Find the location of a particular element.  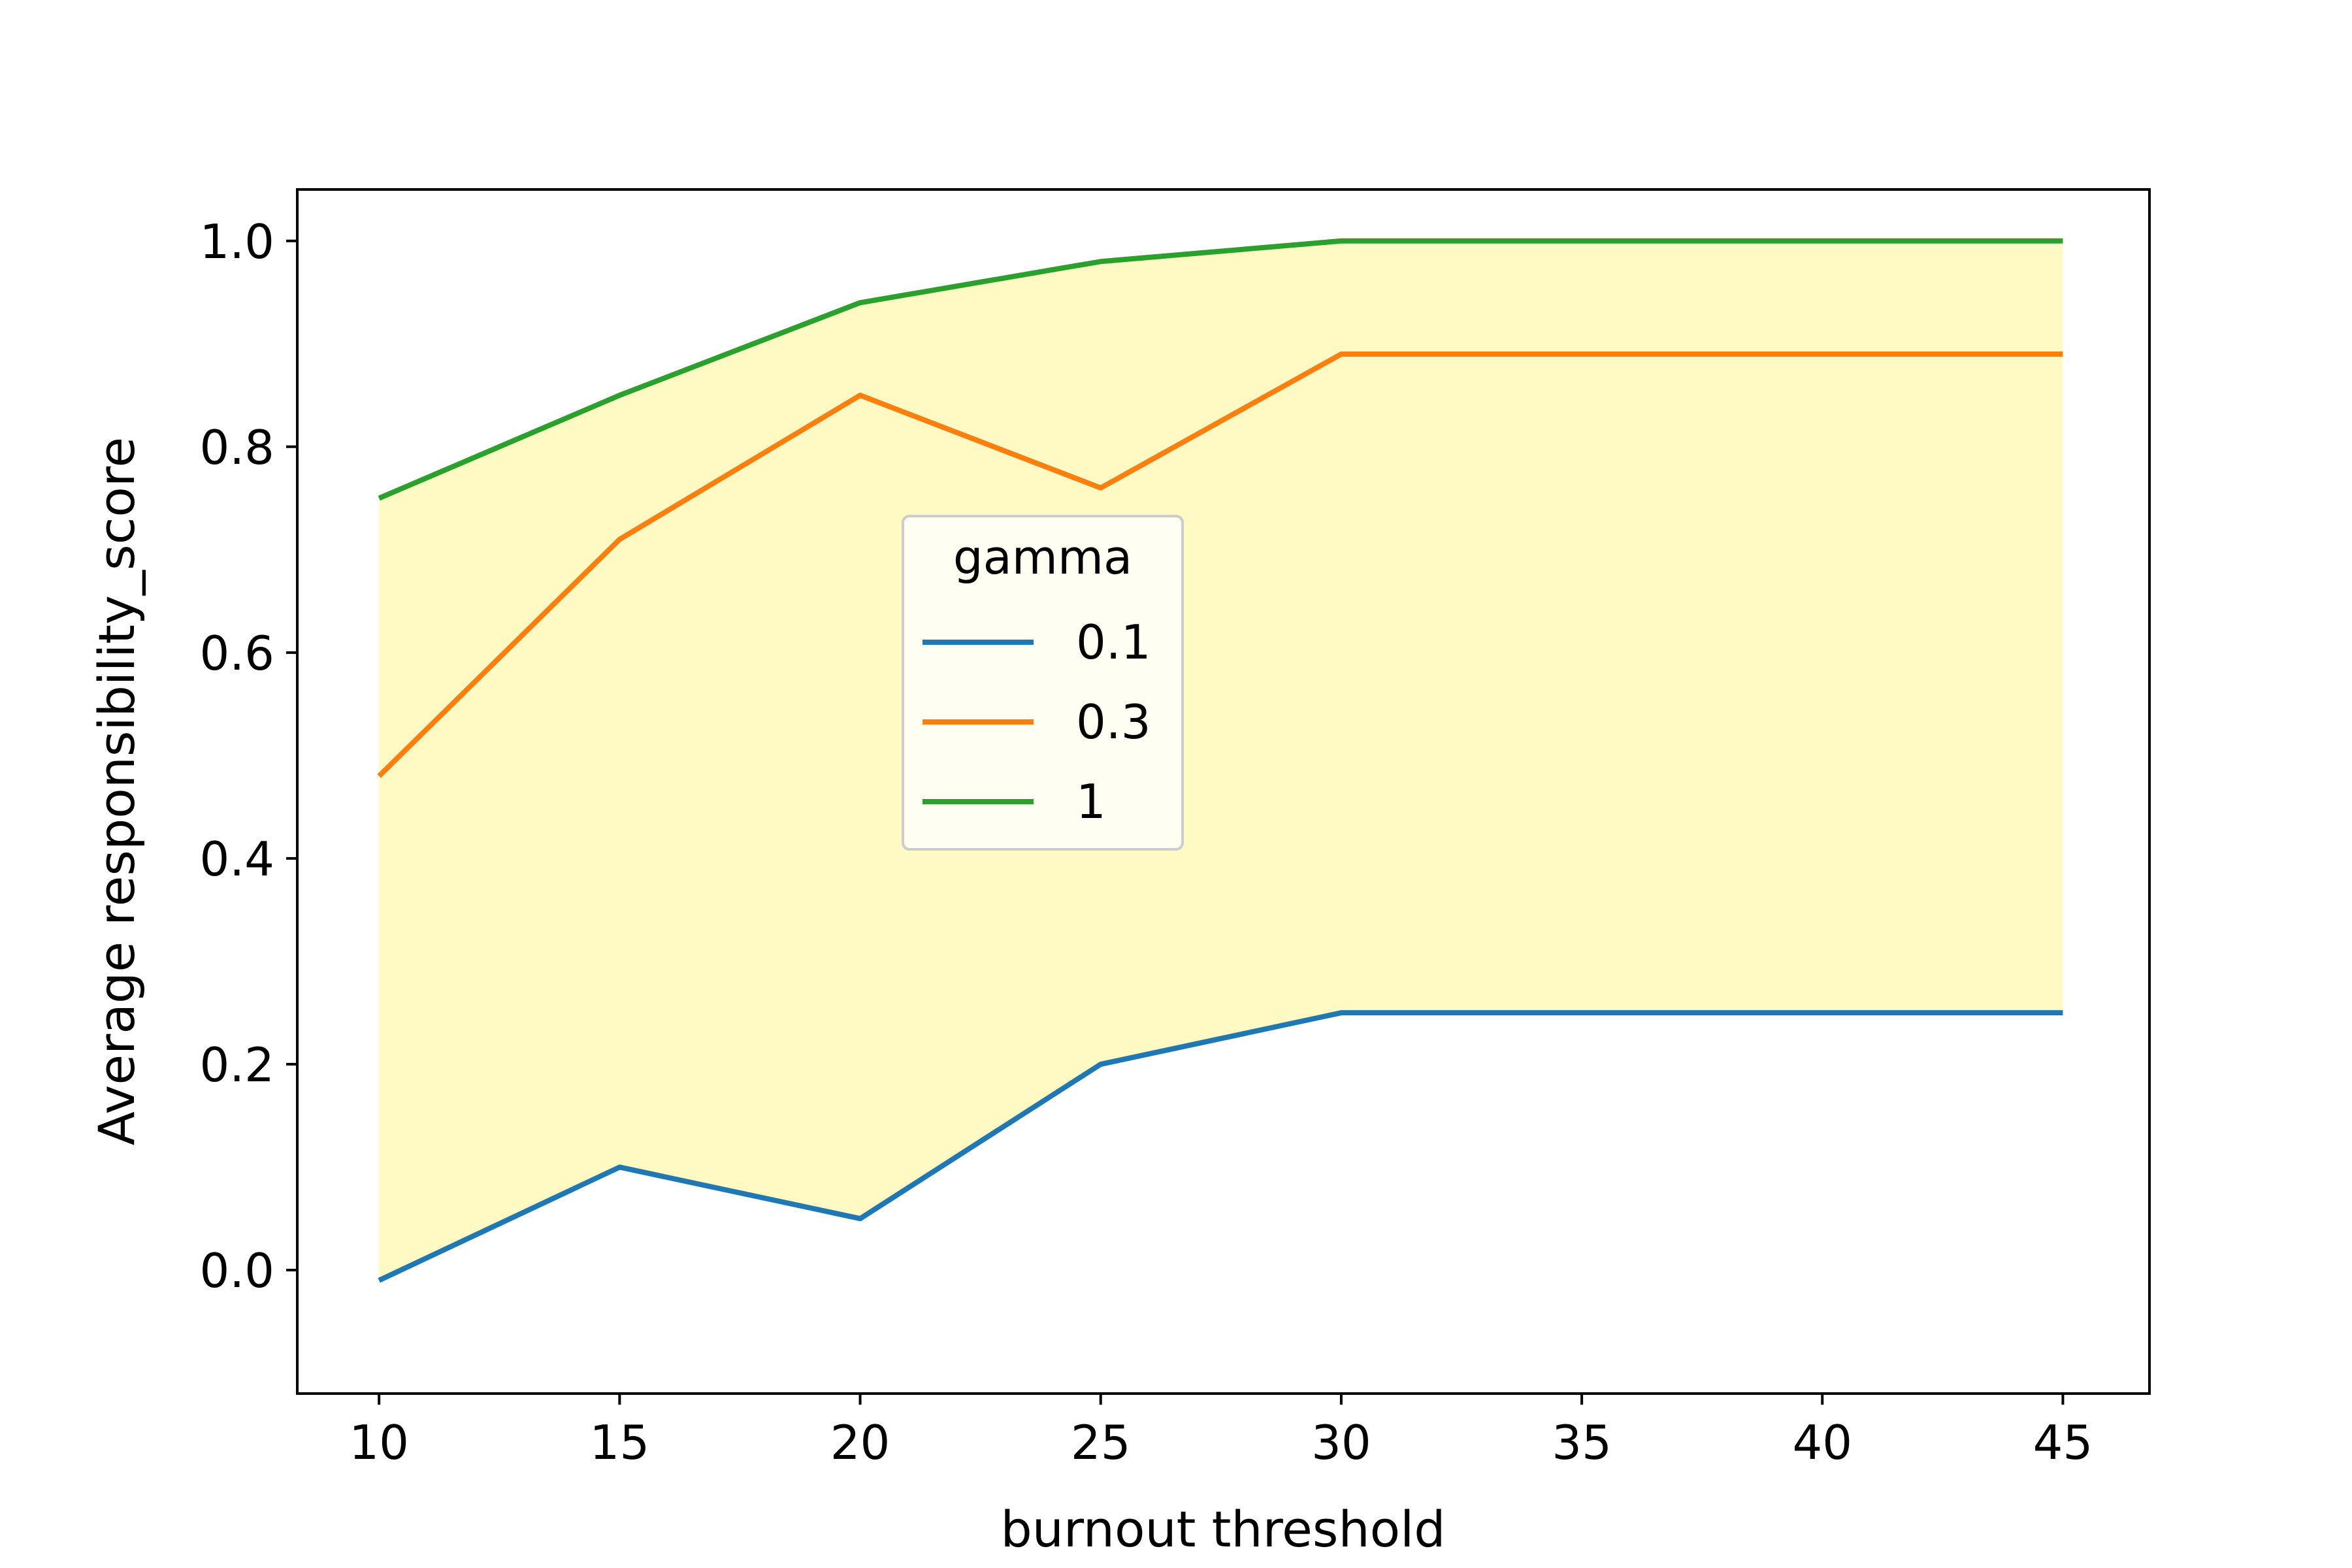

legend: gamma 0.1 0.3 1 is located at coordinates (1043, 683).